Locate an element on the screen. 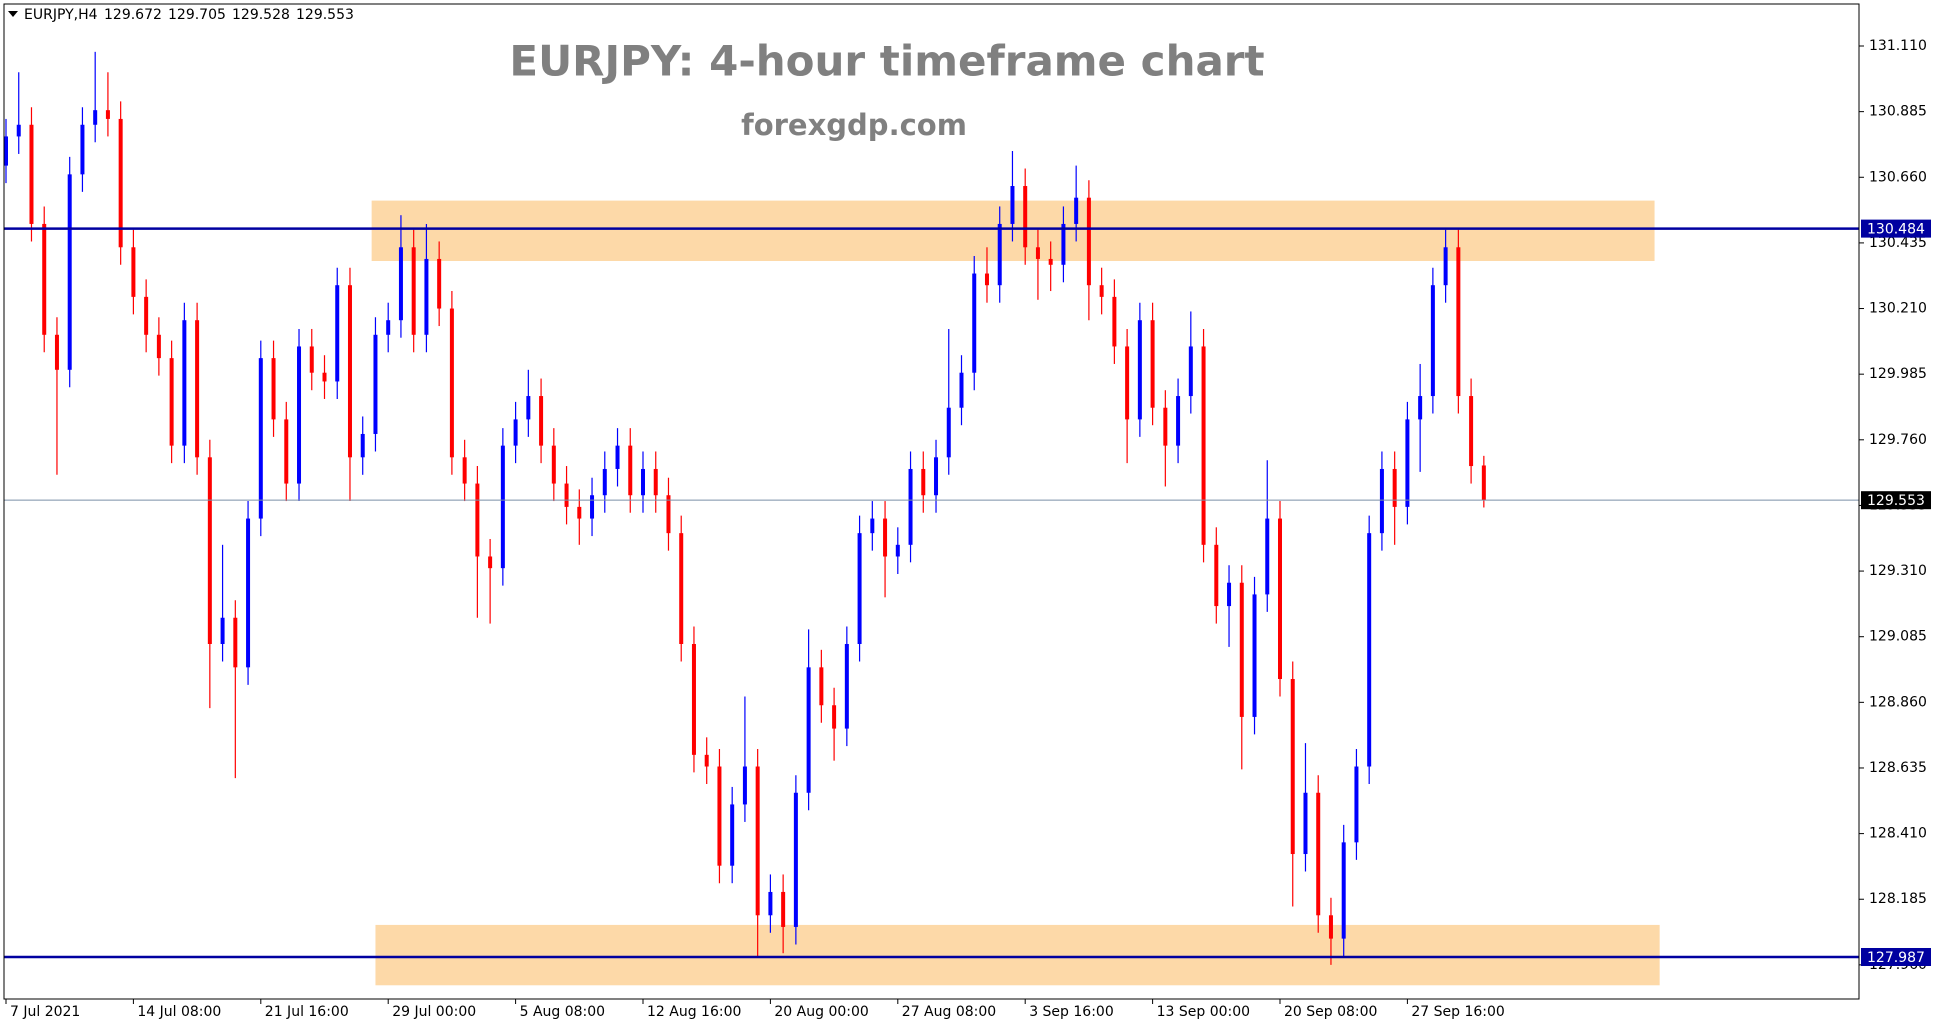  y-tick-label: 128.635 is located at coordinates (1898, 768).